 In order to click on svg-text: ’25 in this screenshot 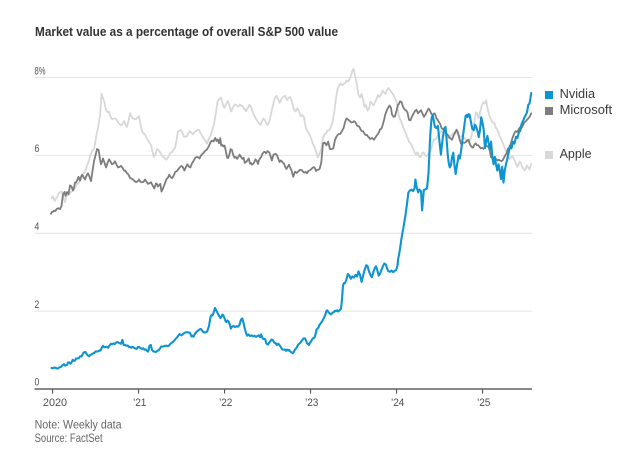, I will do `click(483, 403)`.